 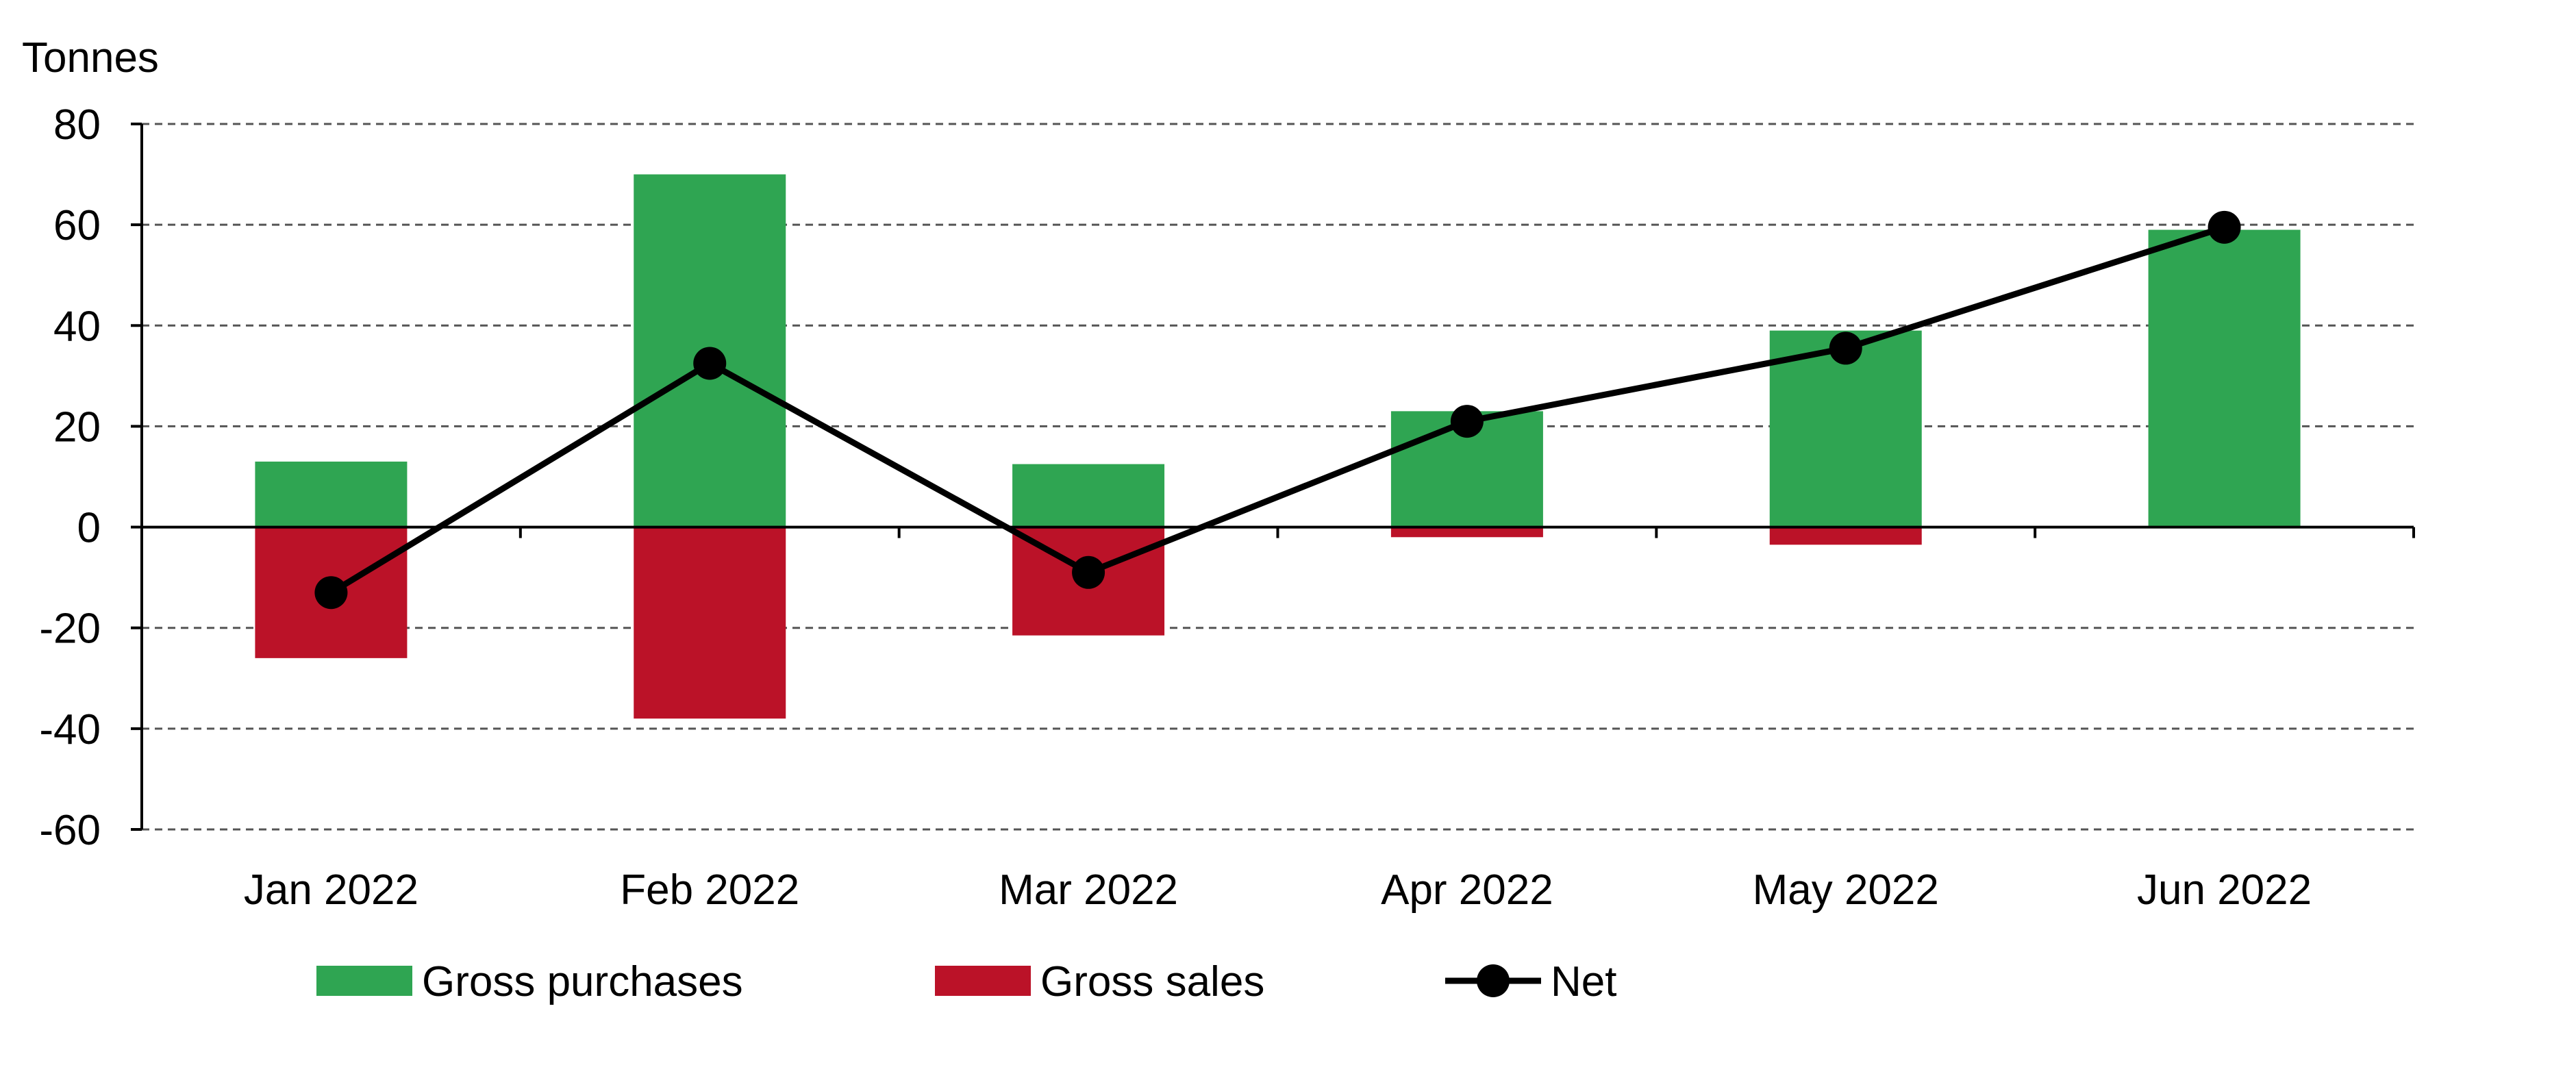 I want to click on bar-gross-sales-apr-2022, so click(x=1466, y=532).